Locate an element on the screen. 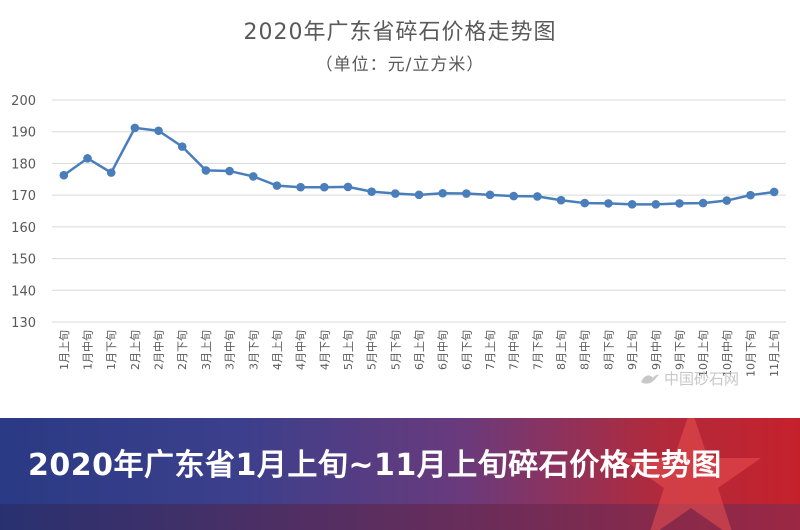  x-tick-label: 10月上旬 is located at coordinates (703, 353).